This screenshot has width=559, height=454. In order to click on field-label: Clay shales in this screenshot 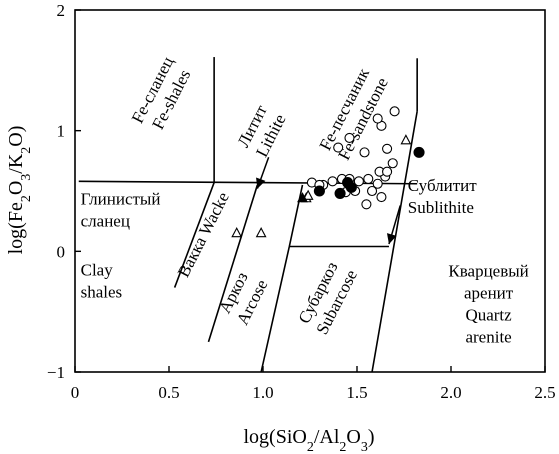, I will do `click(102, 280)`.